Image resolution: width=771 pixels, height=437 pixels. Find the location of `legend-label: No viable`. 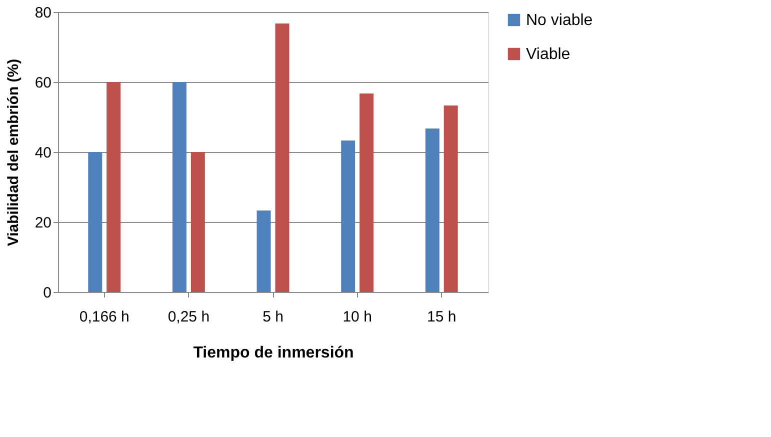

legend-label: No viable is located at coordinates (559, 20).